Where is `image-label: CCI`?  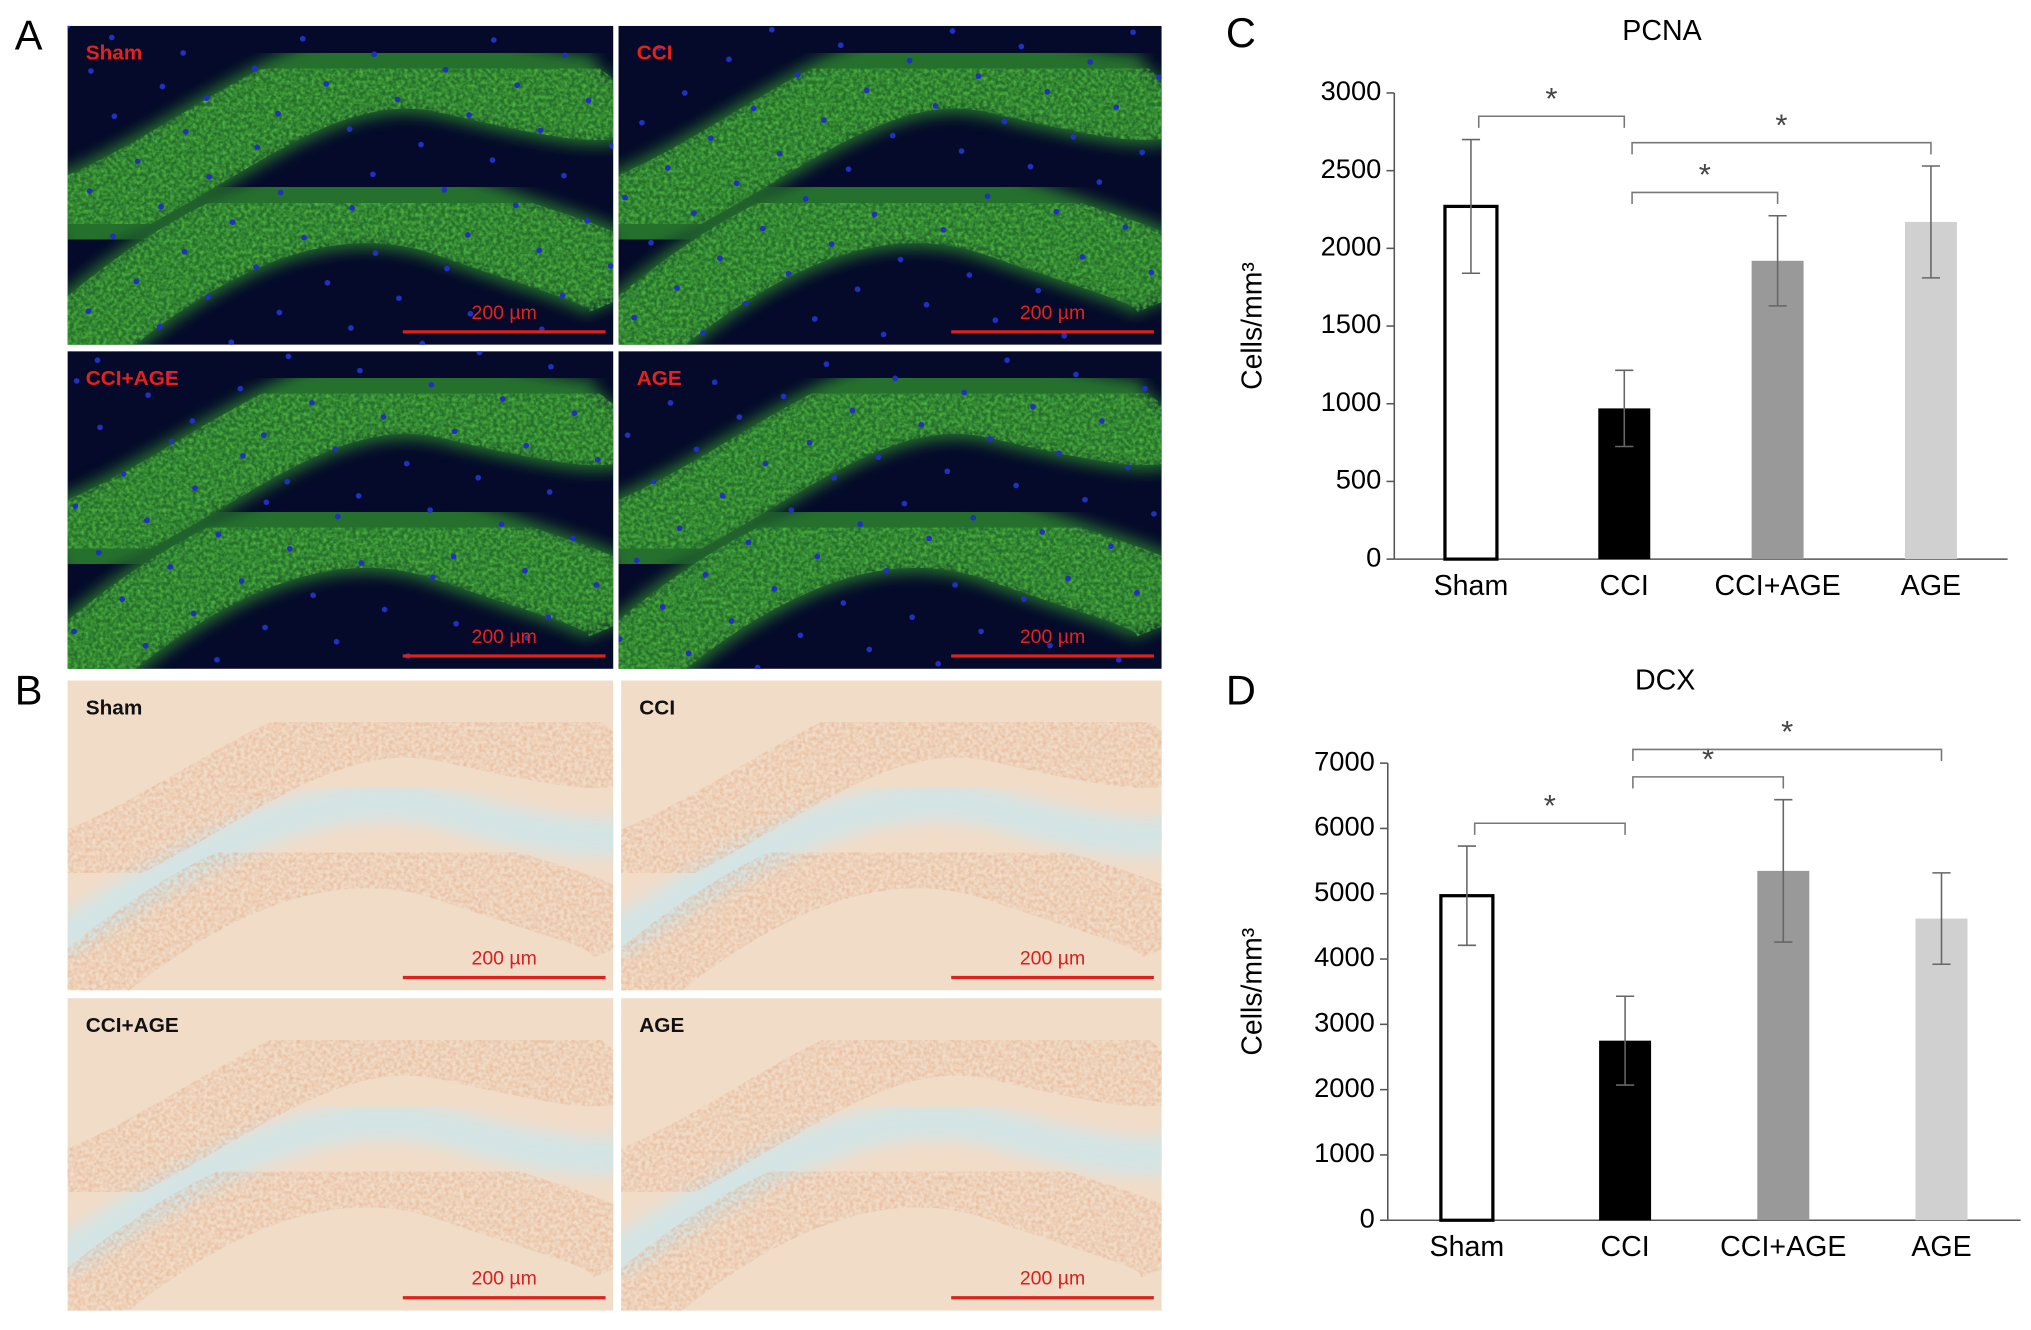 image-label: CCI is located at coordinates (657, 707).